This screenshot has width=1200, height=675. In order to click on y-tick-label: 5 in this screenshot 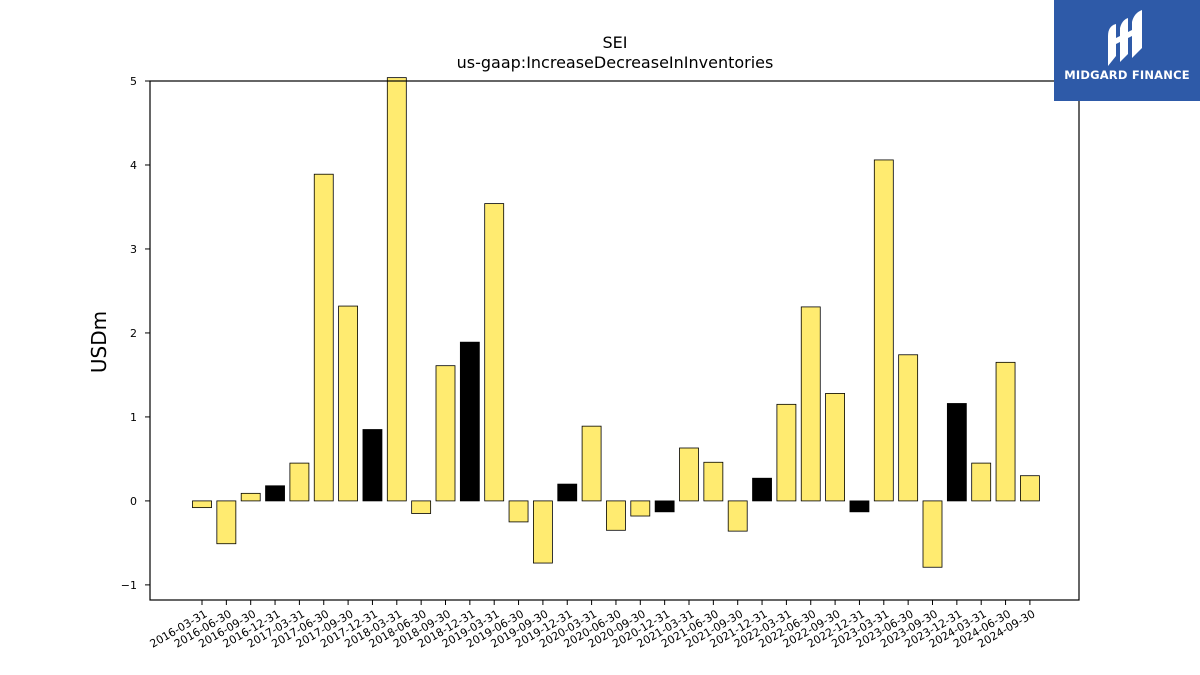, I will do `click(133, 81)`.